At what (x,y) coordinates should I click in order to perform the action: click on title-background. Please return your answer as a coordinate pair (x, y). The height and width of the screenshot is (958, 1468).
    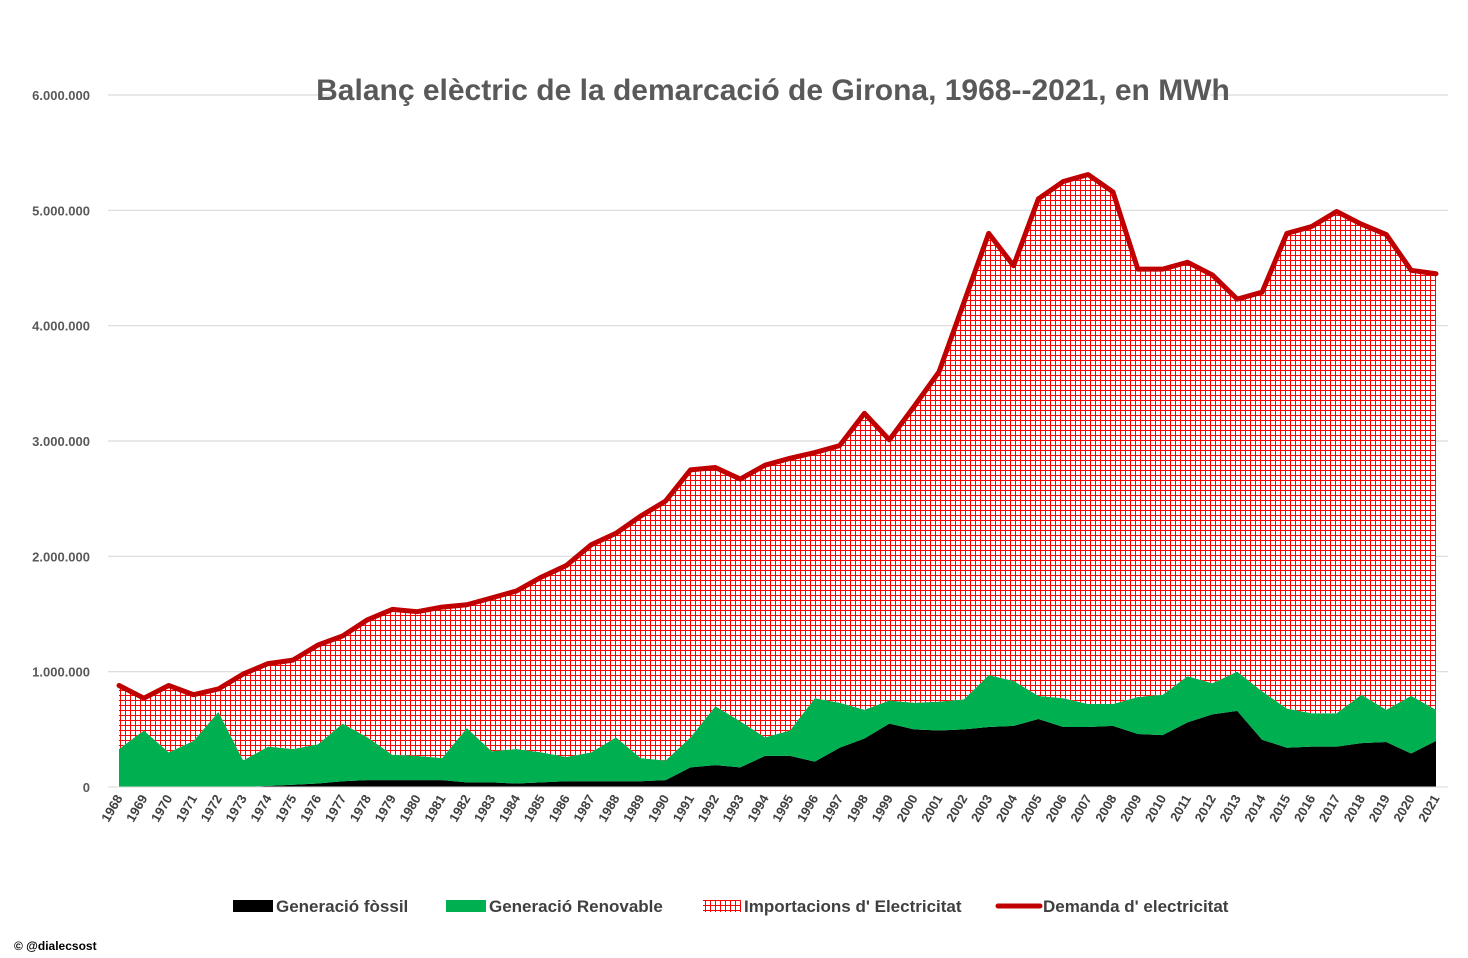
    Looking at the image, I should click on (770, 92).